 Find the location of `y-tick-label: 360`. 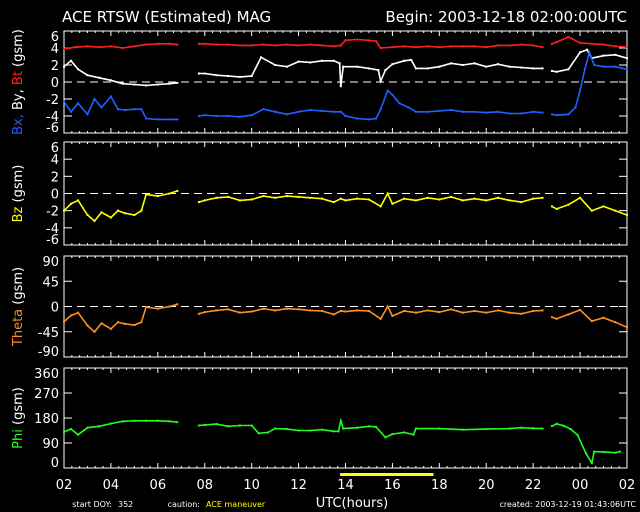

y-tick-label: 360 is located at coordinates (46, 374).